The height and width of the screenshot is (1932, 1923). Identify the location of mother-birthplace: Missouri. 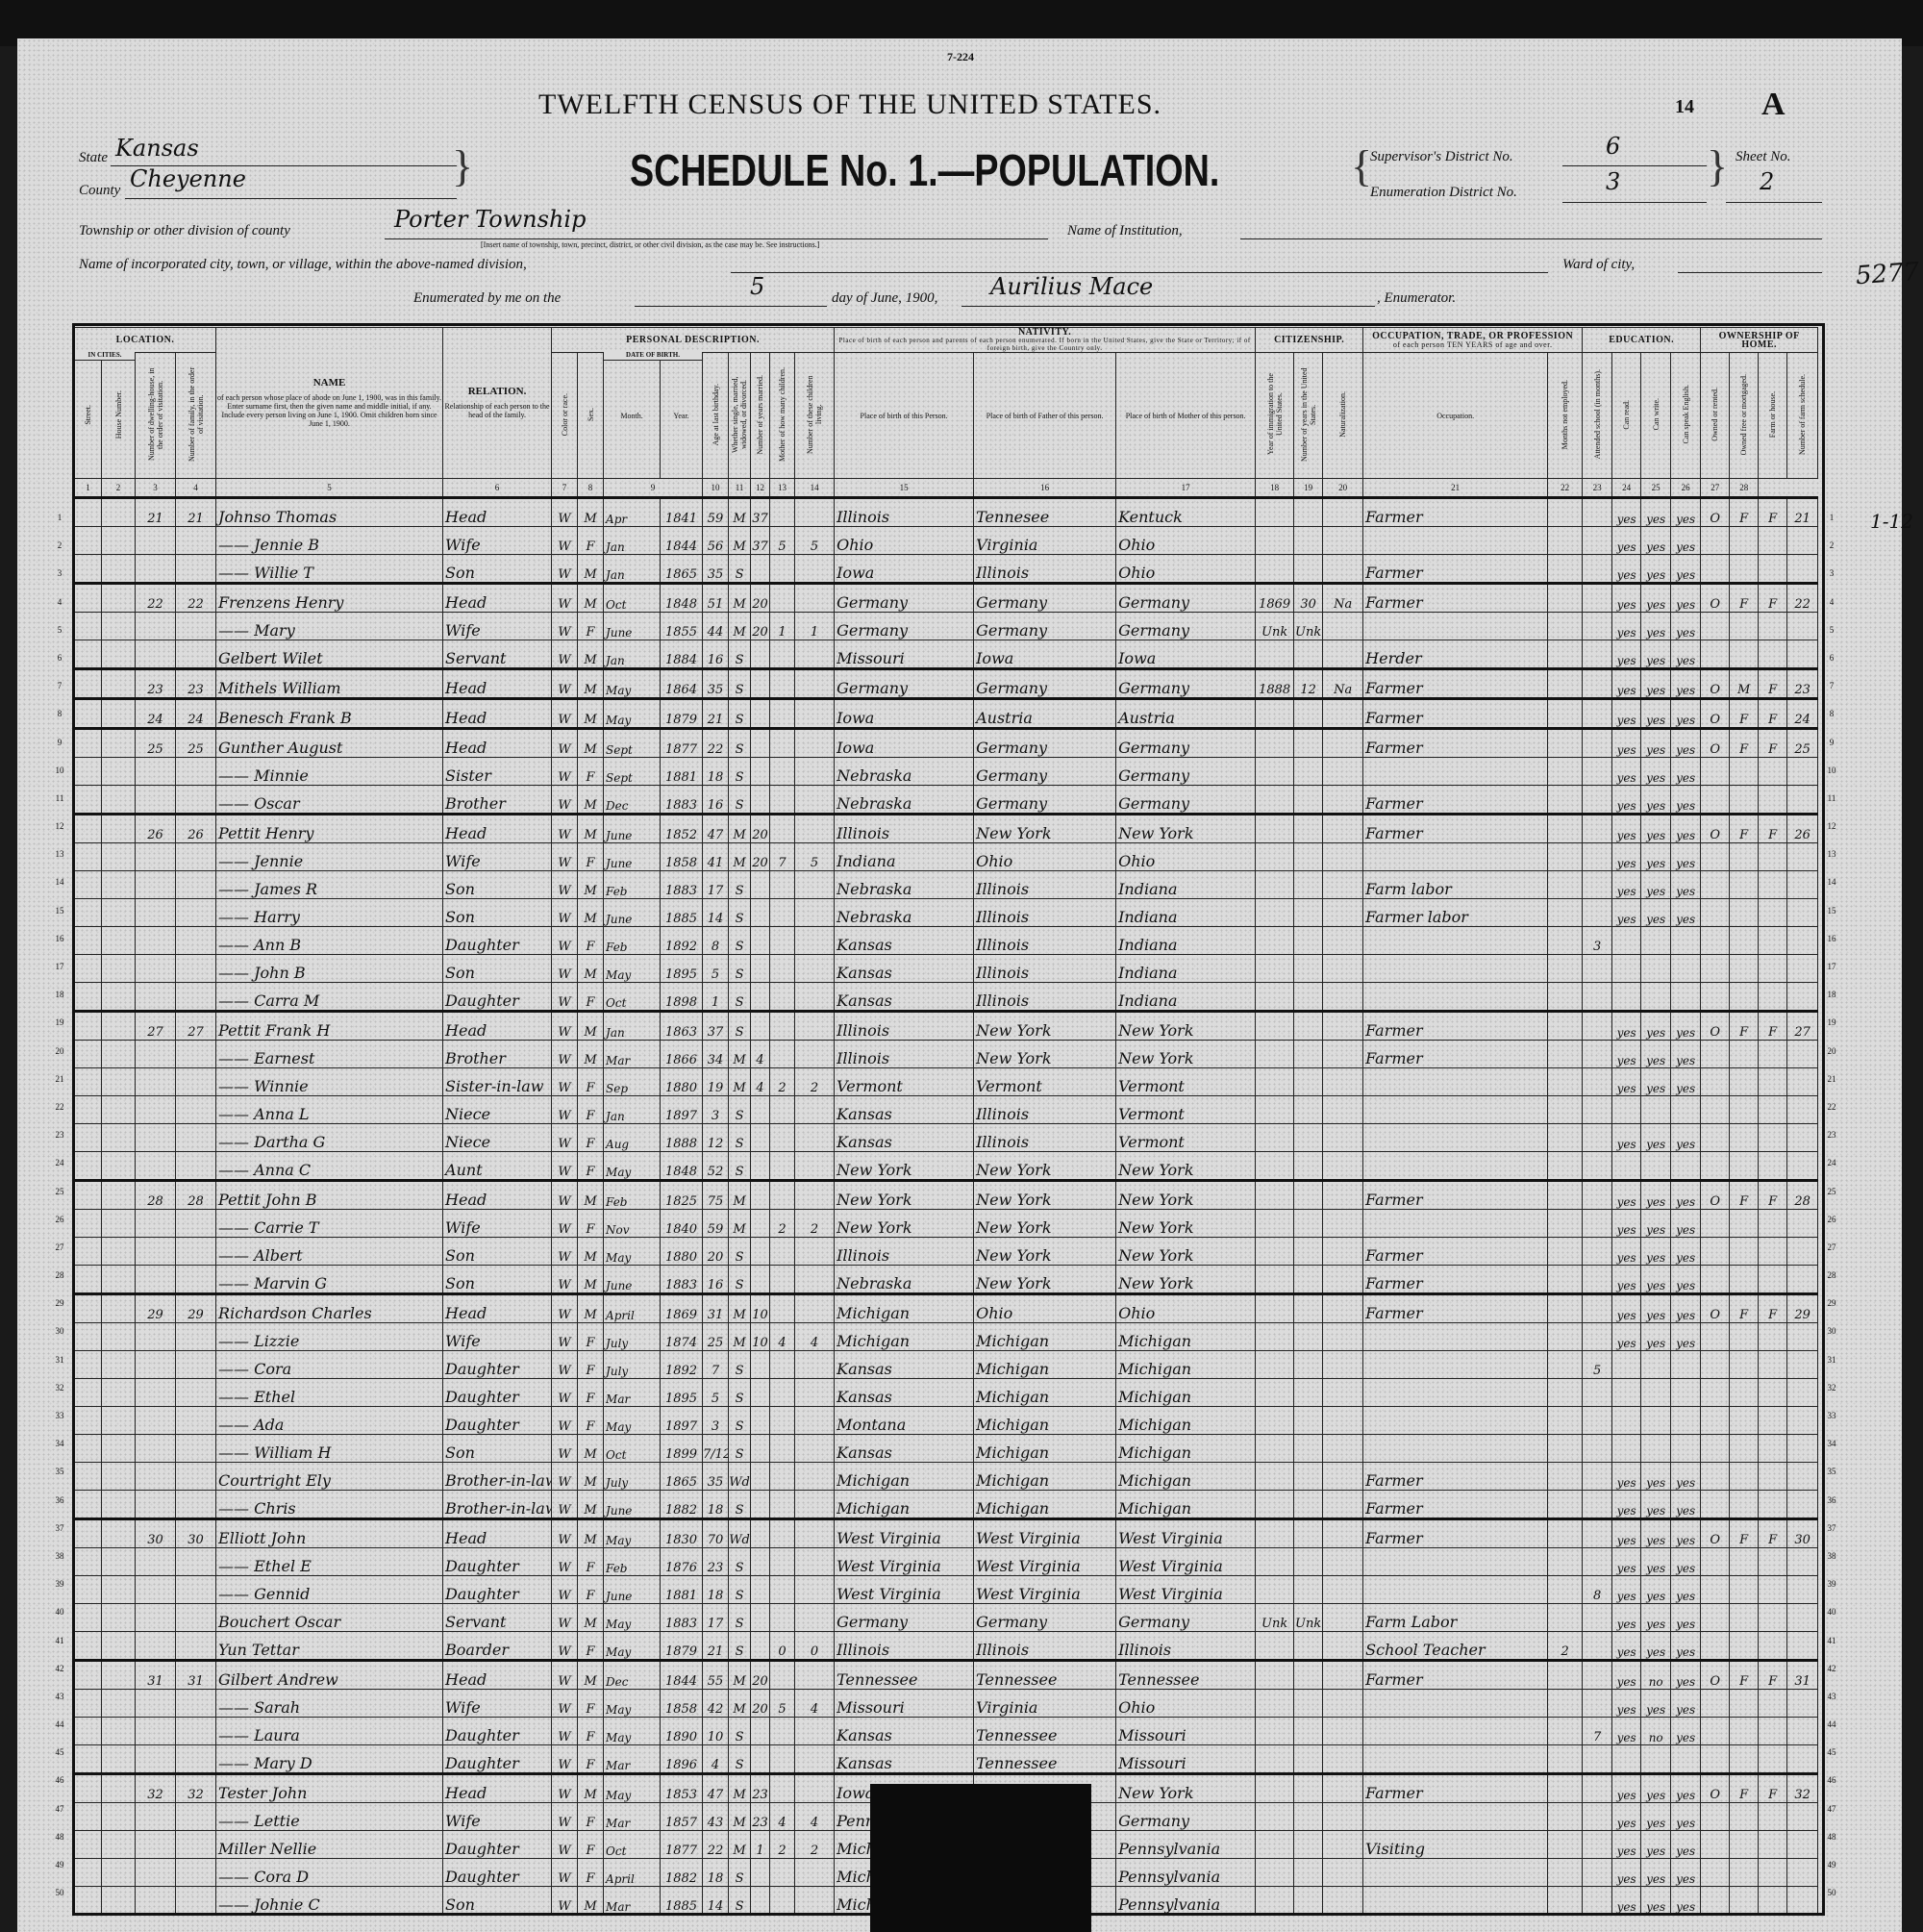
(1186, 1759).